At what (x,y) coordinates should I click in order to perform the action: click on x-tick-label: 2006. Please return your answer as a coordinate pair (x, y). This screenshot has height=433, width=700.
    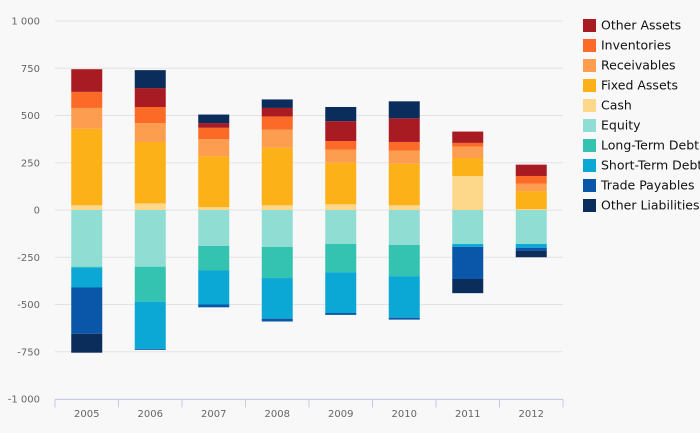
    Looking at the image, I should click on (150, 414).